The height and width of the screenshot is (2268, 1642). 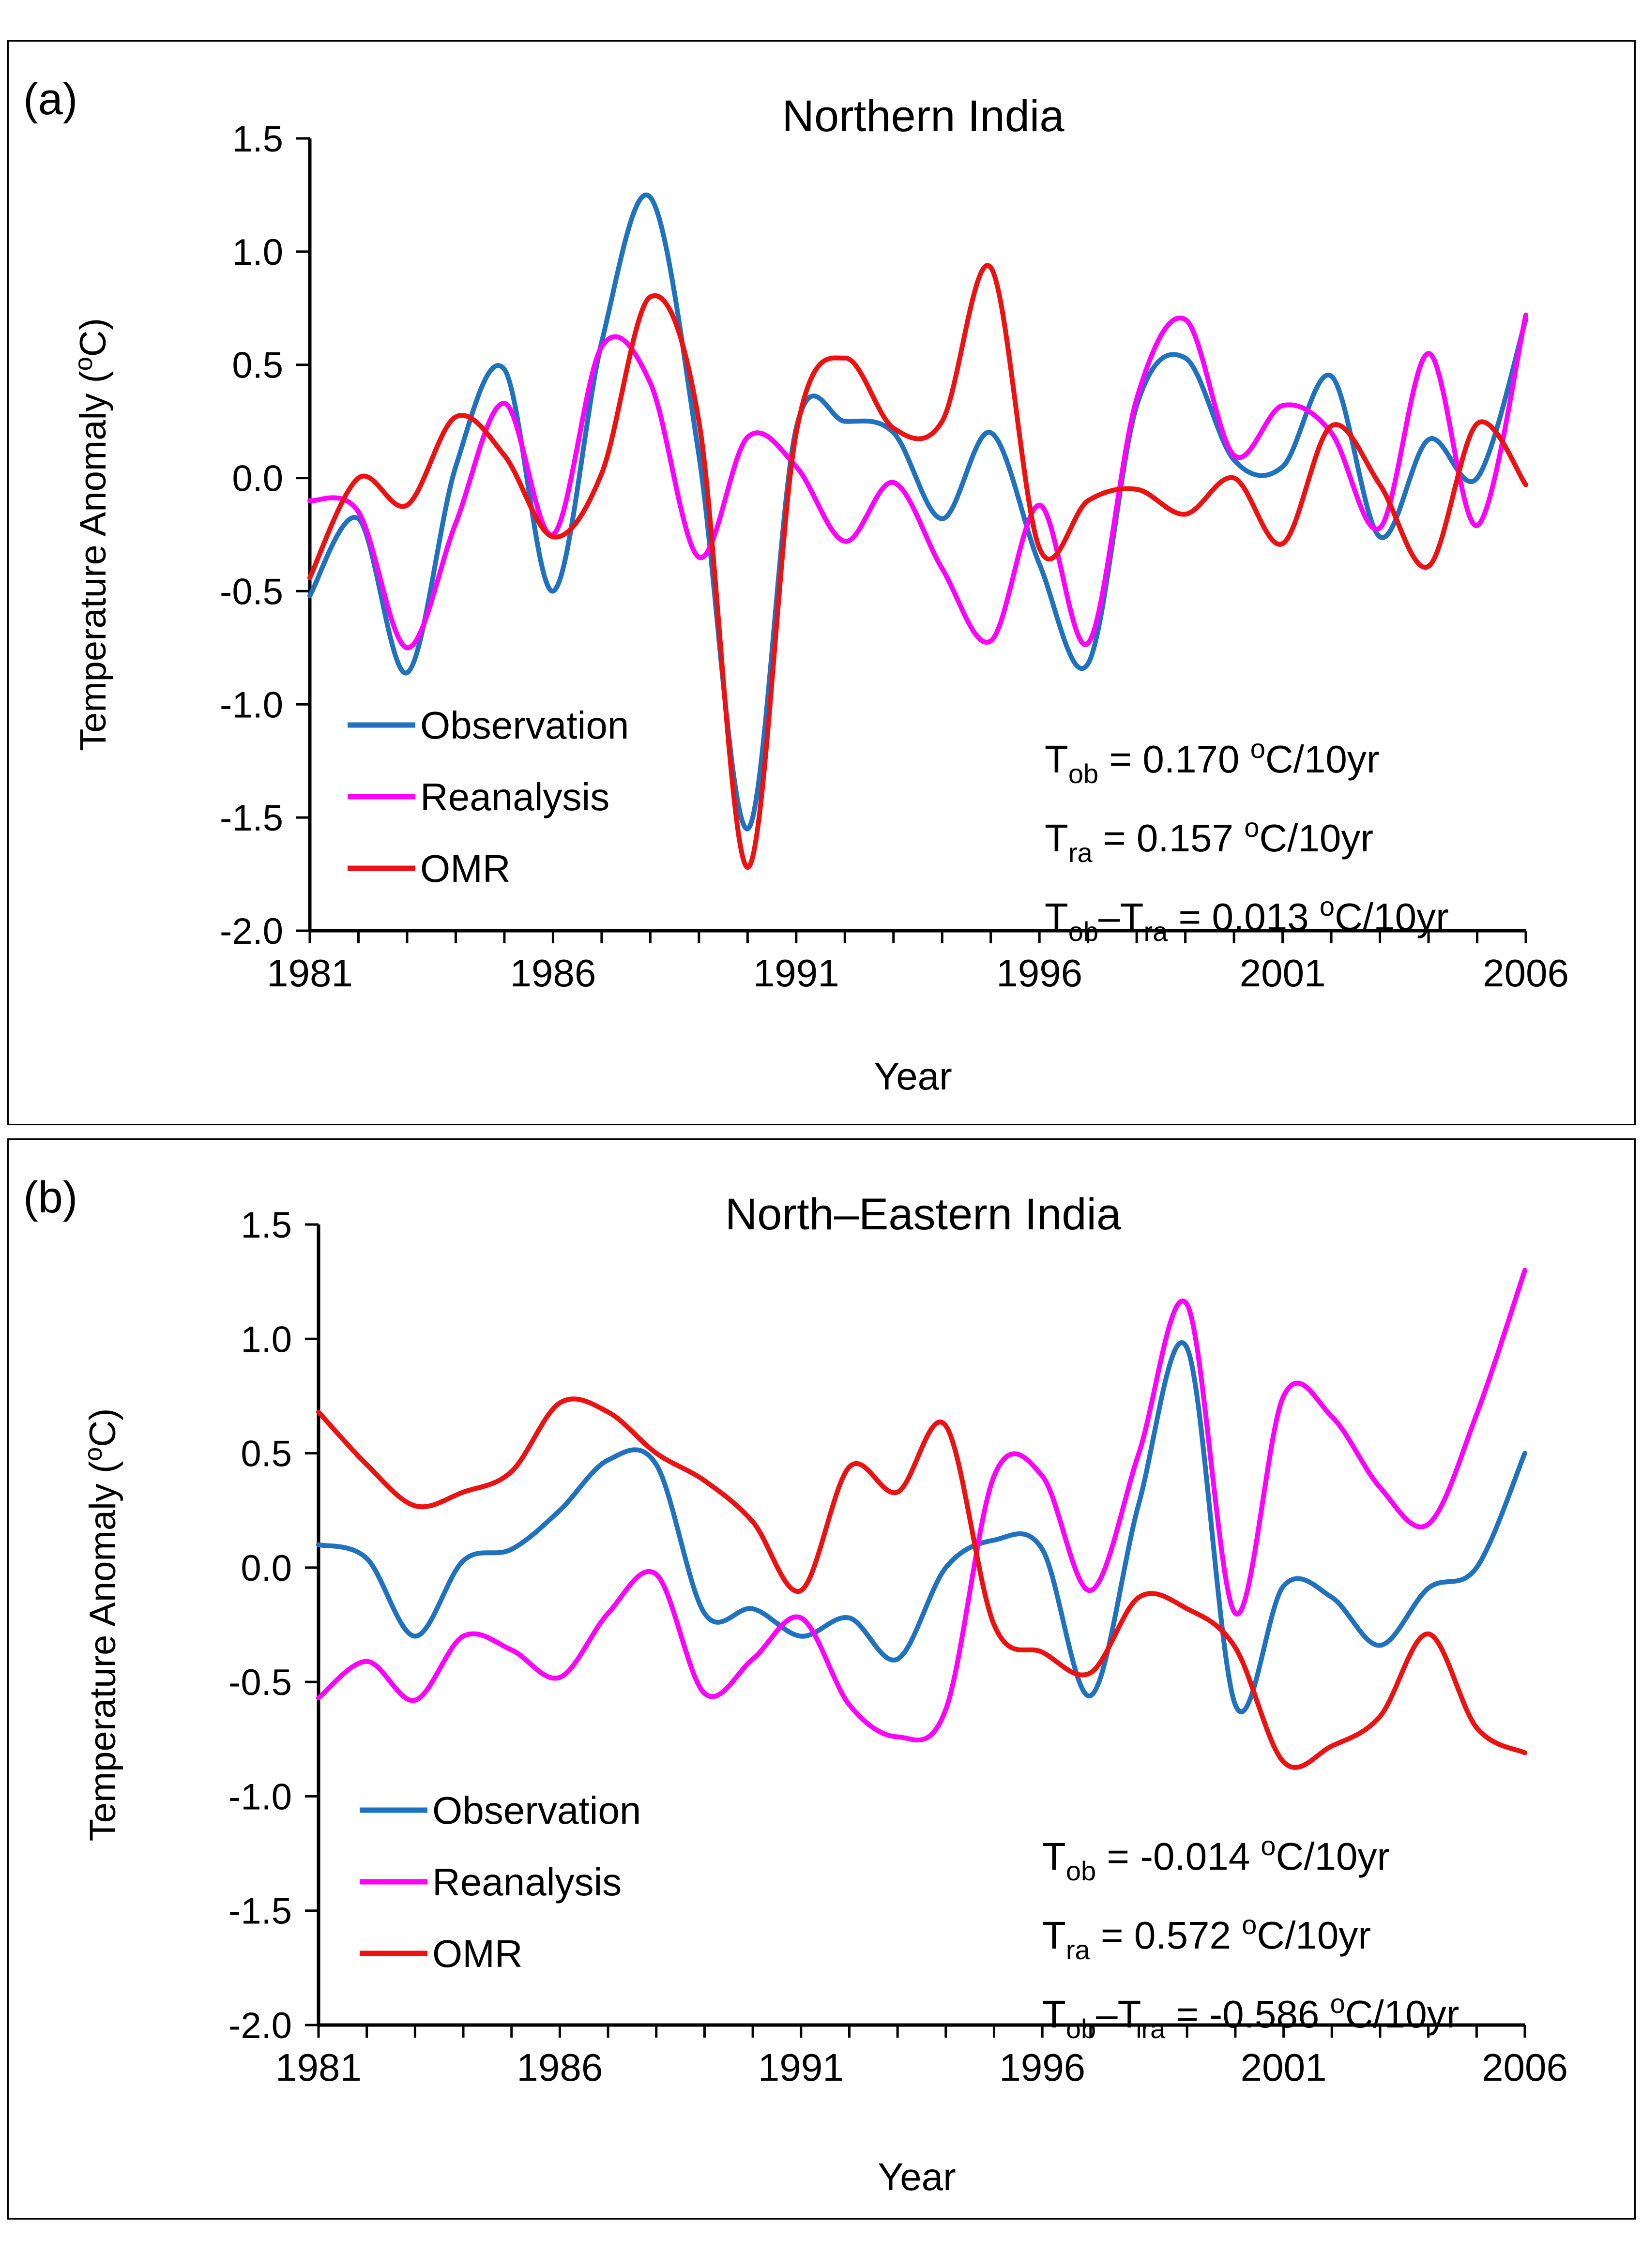 What do you see at coordinates (1212, 761) in the screenshot?
I see `trend-annotation: Tob = 0.170 oC/10yr` at bounding box center [1212, 761].